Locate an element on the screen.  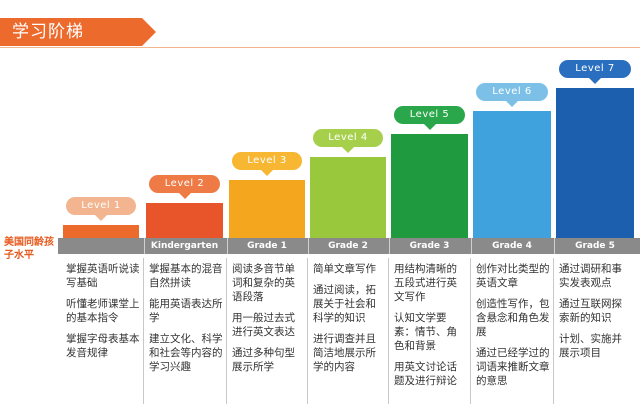
level-3-bar is located at coordinates (267, 209).